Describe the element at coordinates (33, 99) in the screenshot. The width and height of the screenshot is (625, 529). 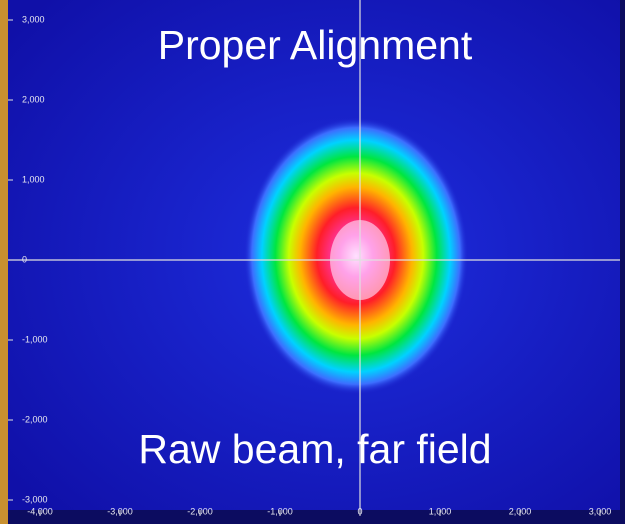
I see `y-tick-label: 2,000` at that location.